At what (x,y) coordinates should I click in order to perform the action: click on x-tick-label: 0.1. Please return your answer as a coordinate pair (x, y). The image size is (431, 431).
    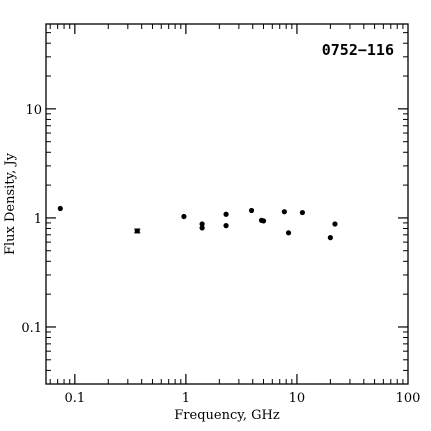
    Looking at the image, I should click on (74, 398).